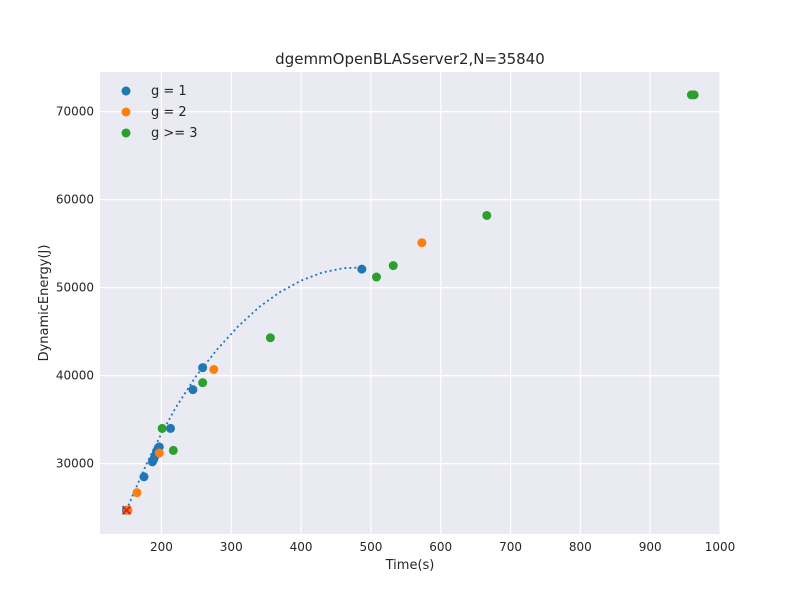  I want to click on x-tick-label: 900, so click(650, 547).